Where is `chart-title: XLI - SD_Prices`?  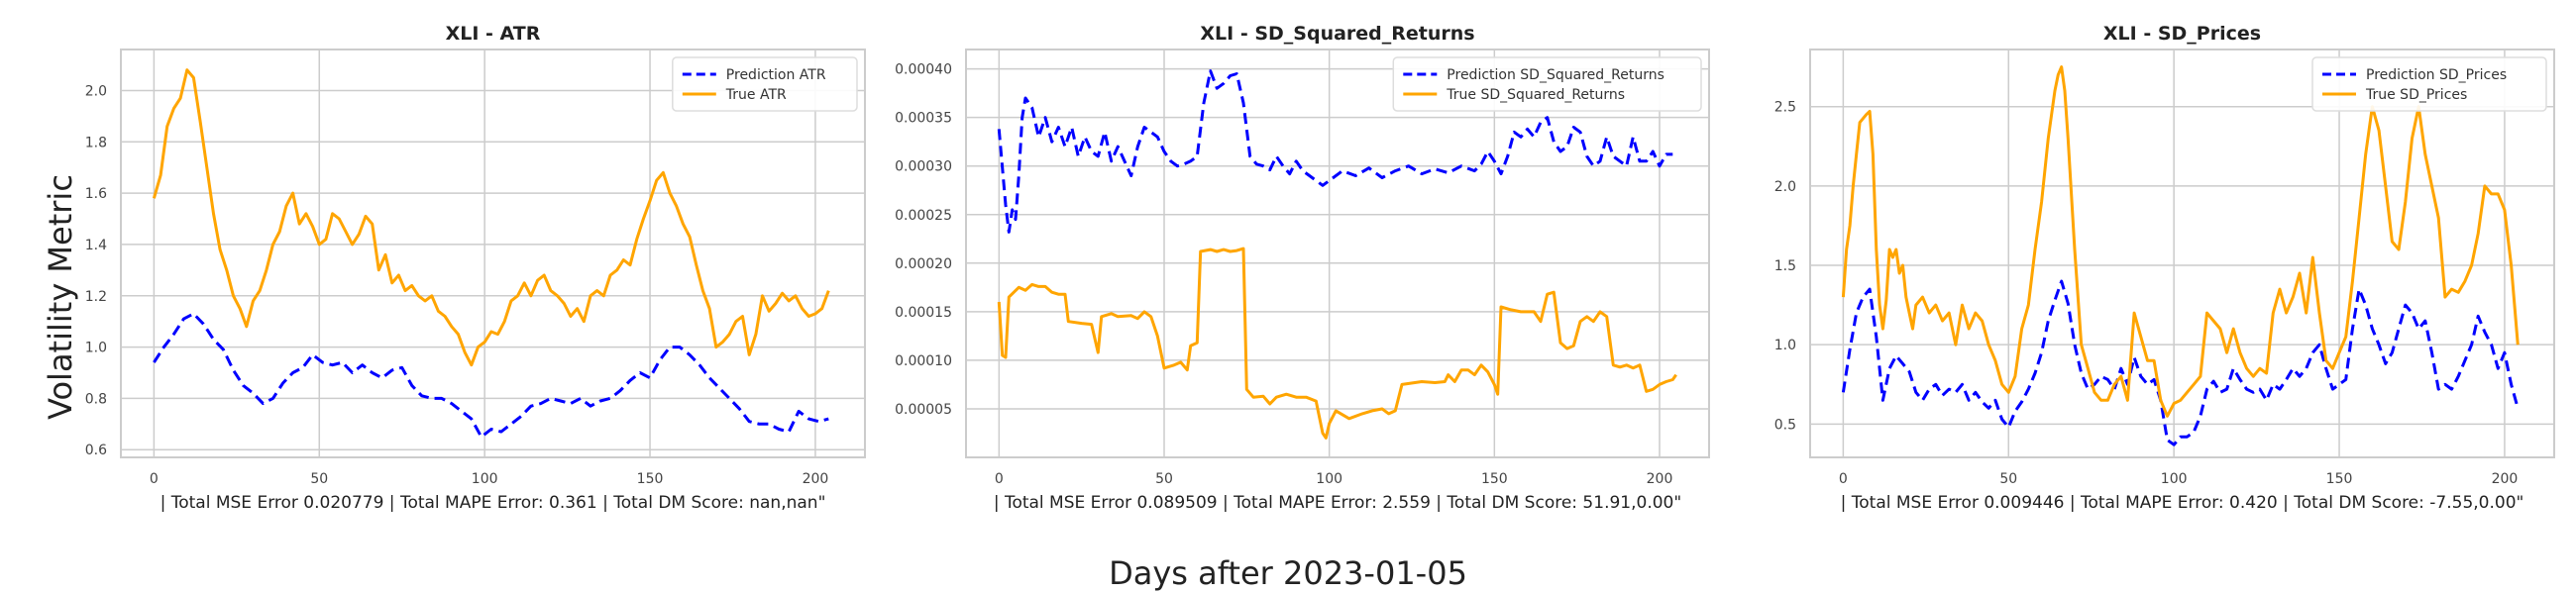
chart-title: XLI - SD_Prices is located at coordinates (2182, 34).